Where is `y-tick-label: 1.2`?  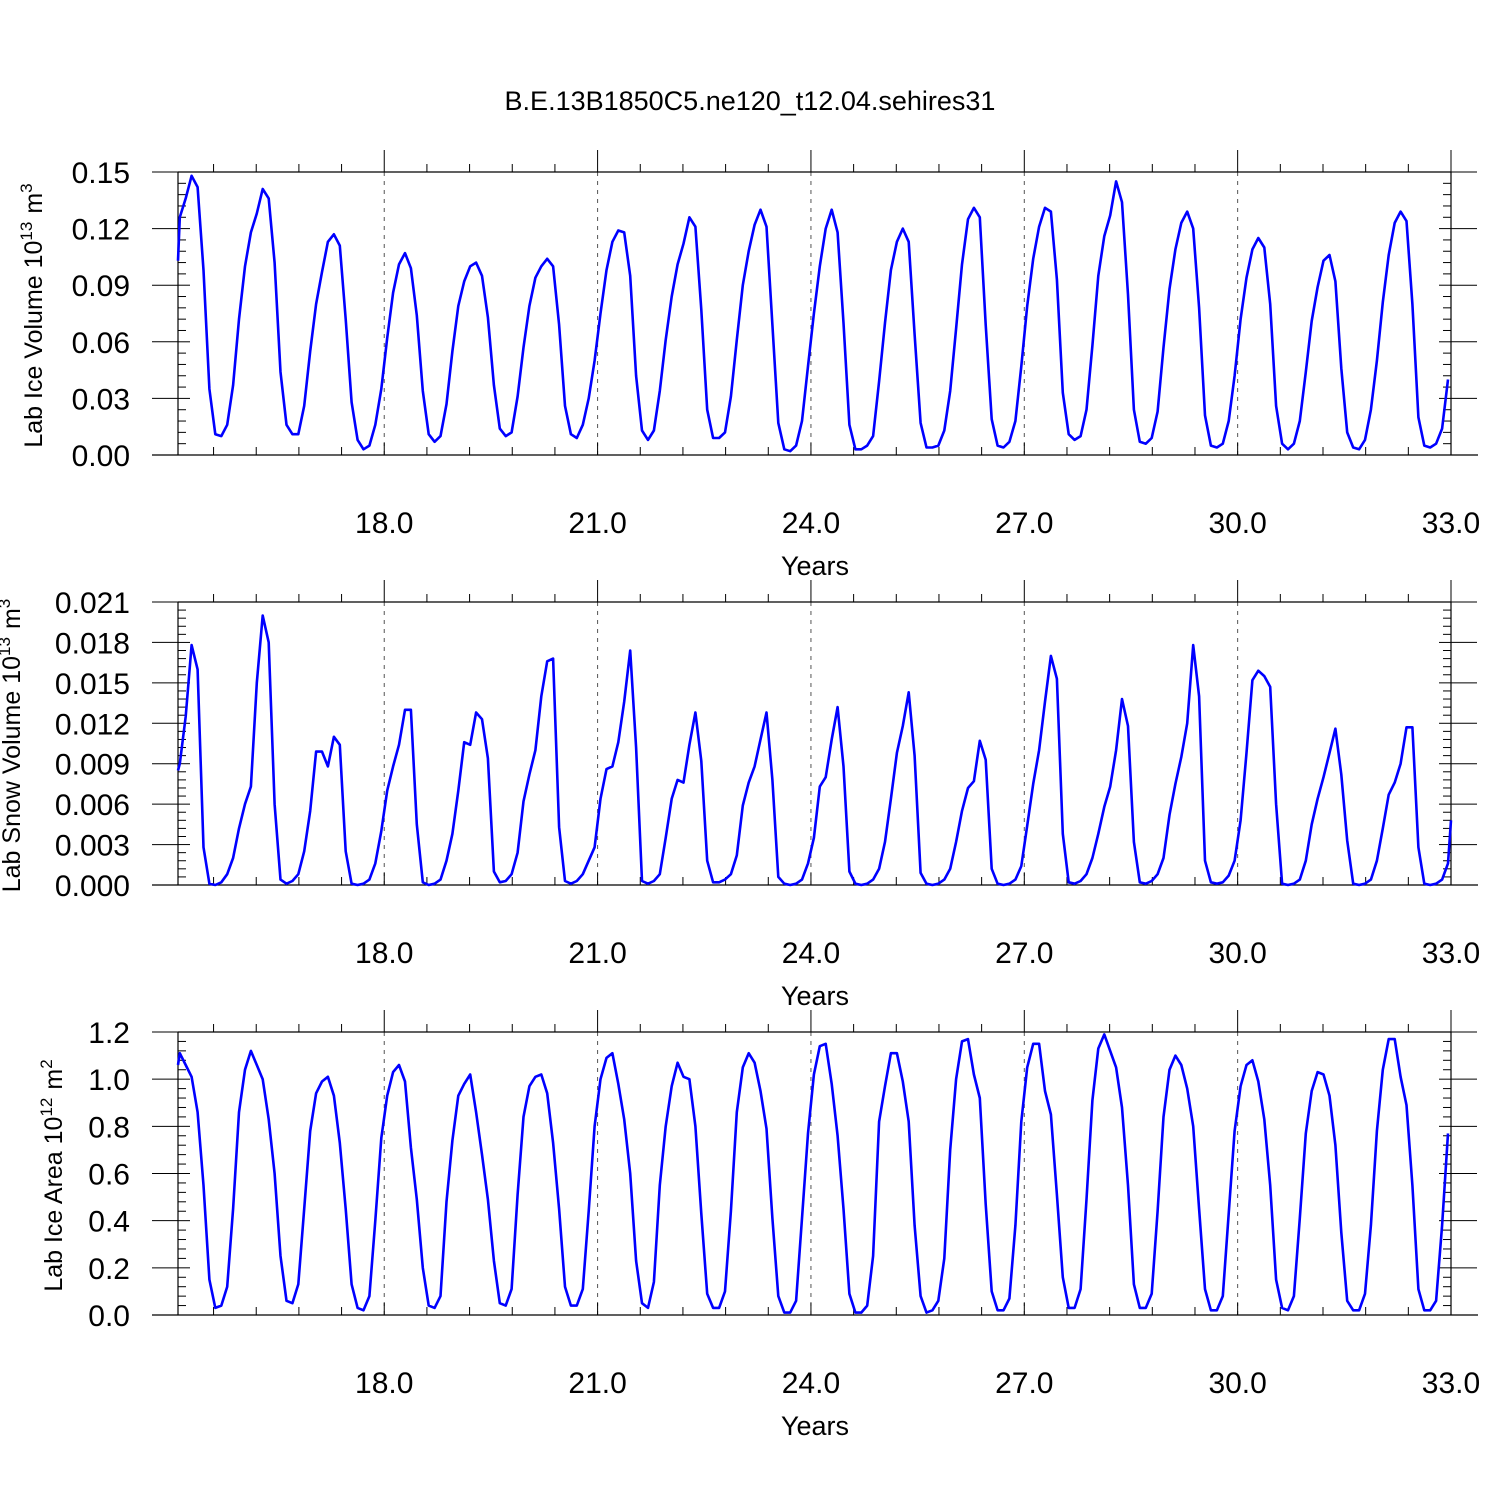
y-tick-label: 1.2 is located at coordinates (109, 1033).